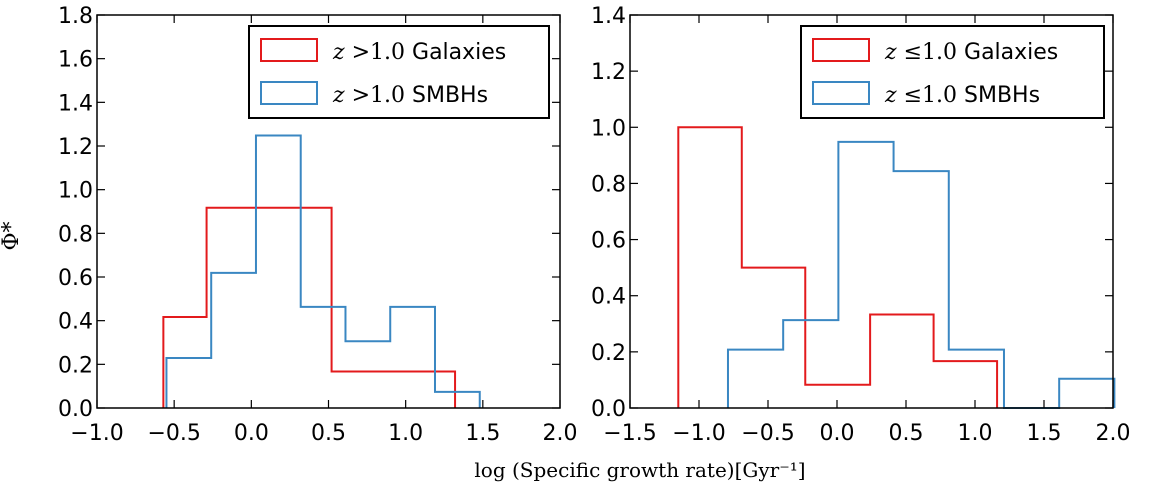 The image size is (1149, 487). Describe the element at coordinates (639, 470) in the screenshot. I see `x-axis-label: log (Specific growth rate)[Gyr⁻¹]` at that location.